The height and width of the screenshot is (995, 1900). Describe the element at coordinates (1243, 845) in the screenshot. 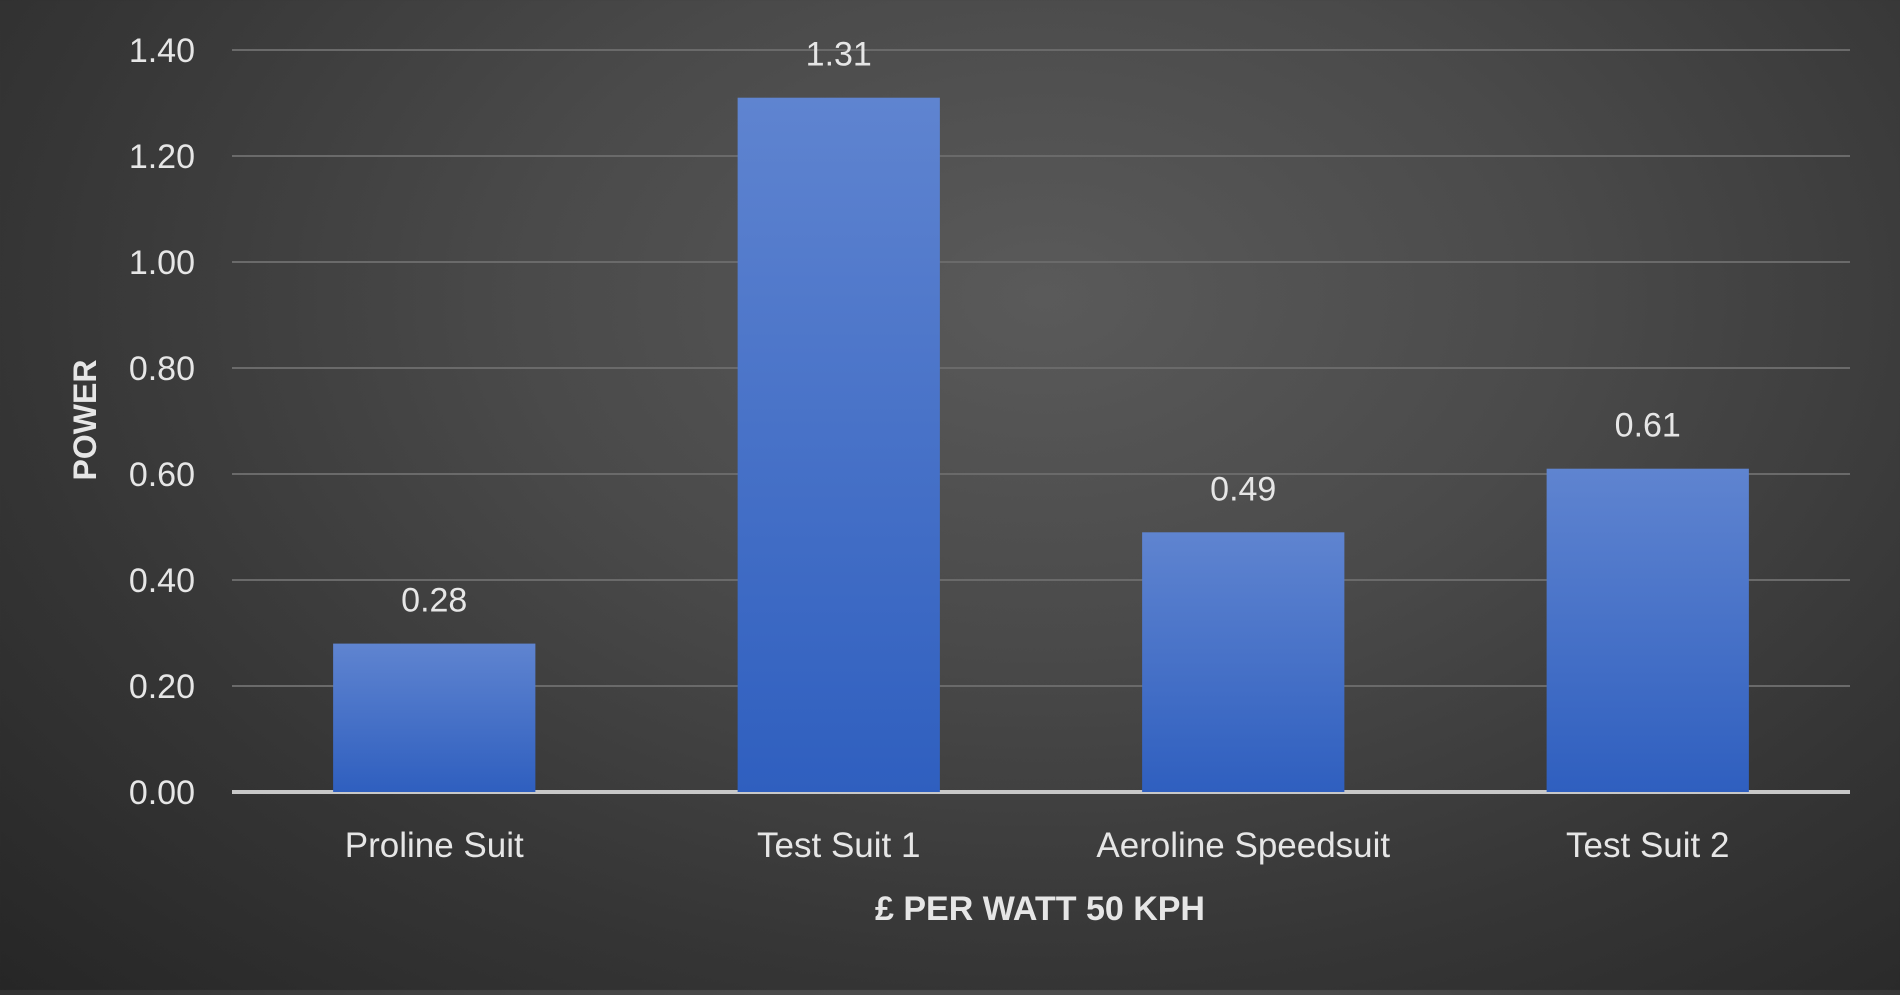

I see `x-tick-label: Aeroline Speedsuit` at that location.